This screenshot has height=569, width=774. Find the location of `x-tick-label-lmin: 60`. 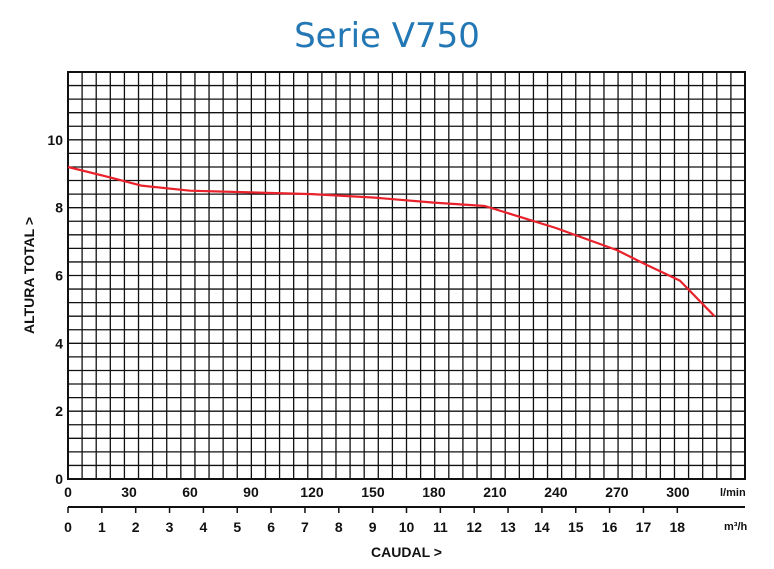

x-tick-label-lmin: 60 is located at coordinates (190, 492).